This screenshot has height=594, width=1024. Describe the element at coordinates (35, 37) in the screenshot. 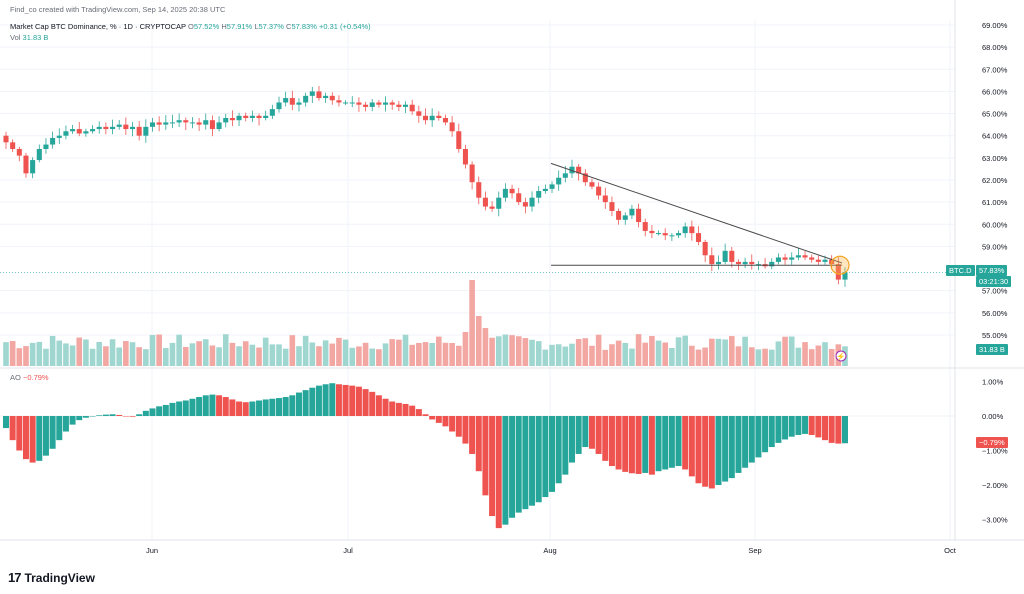

I see `vol-value: 31.83 B` at that location.